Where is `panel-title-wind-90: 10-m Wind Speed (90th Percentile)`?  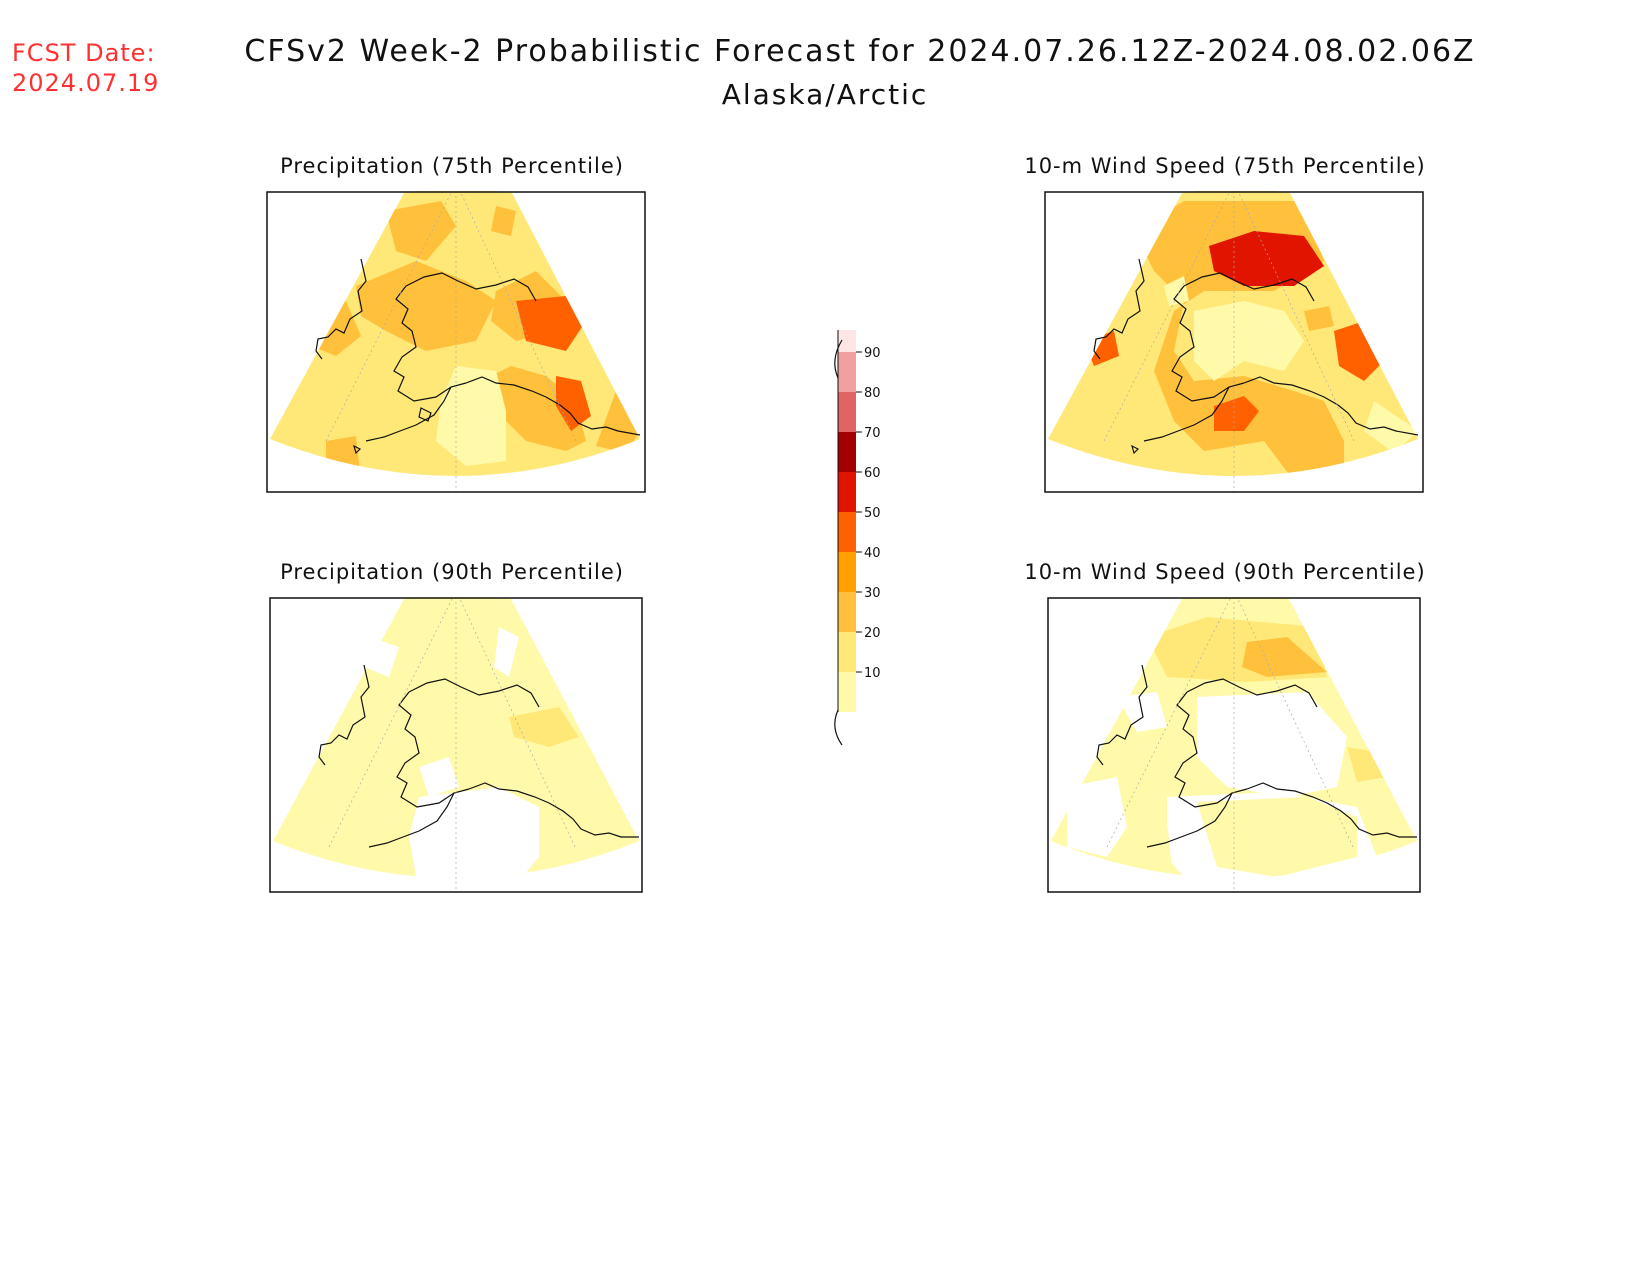
panel-title-wind-90: 10-m Wind Speed (90th Percentile) is located at coordinates (1225, 572).